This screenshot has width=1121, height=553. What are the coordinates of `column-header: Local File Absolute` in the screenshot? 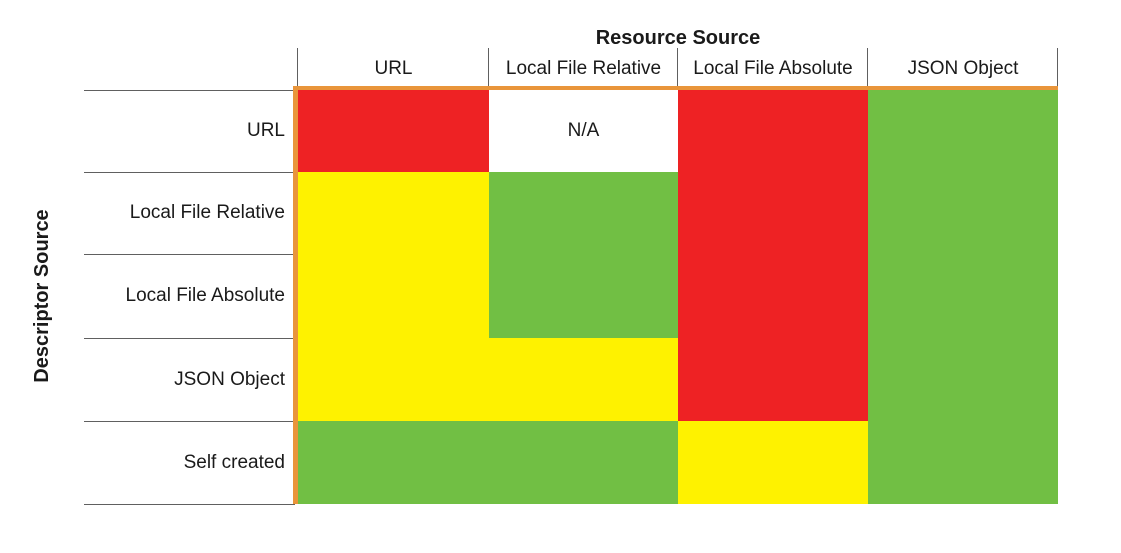 It's located at (773, 68).